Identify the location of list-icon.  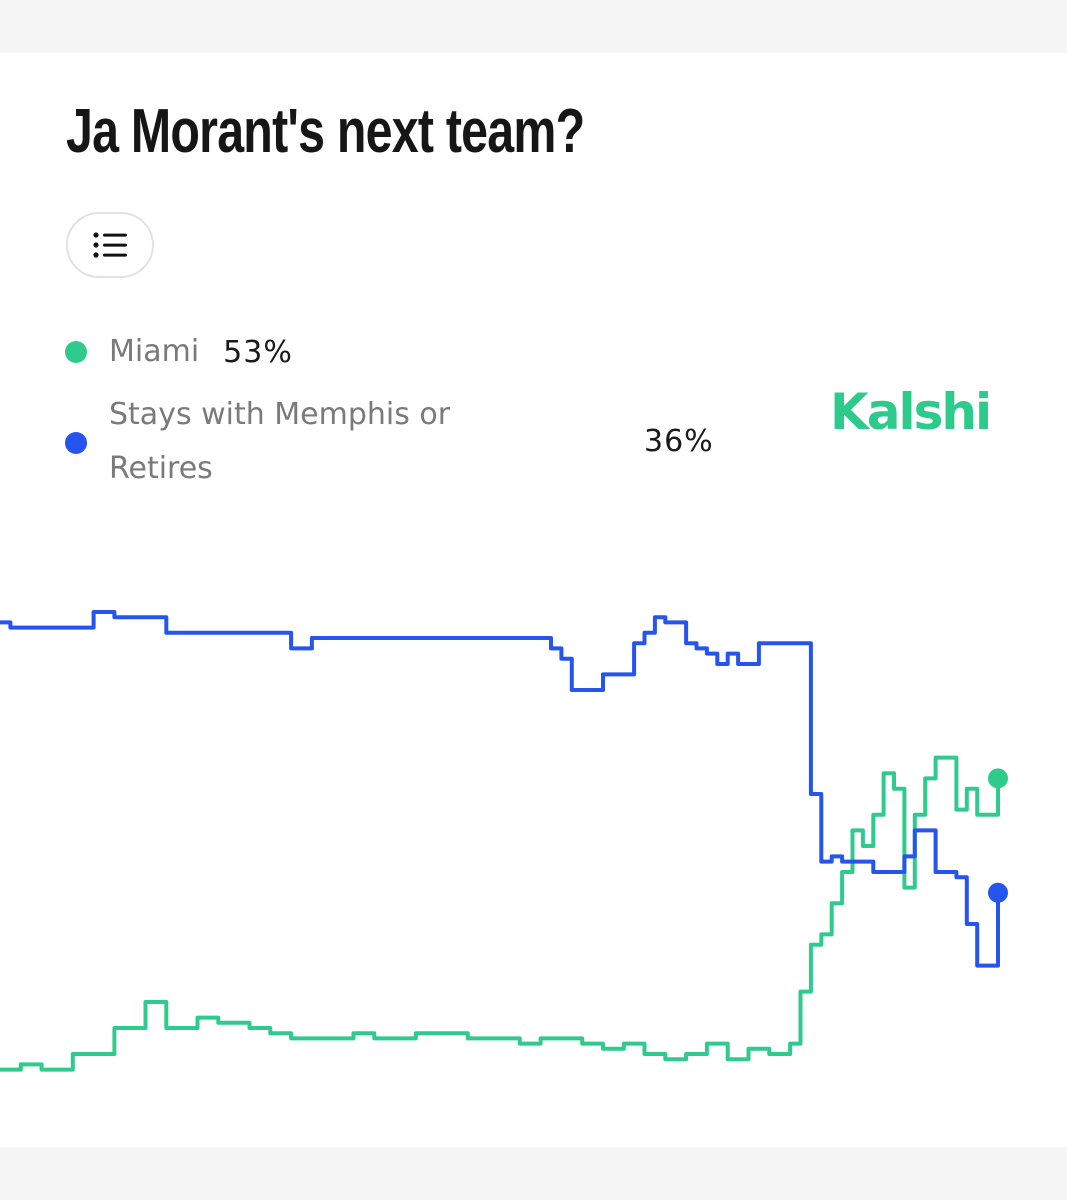
(110, 245).